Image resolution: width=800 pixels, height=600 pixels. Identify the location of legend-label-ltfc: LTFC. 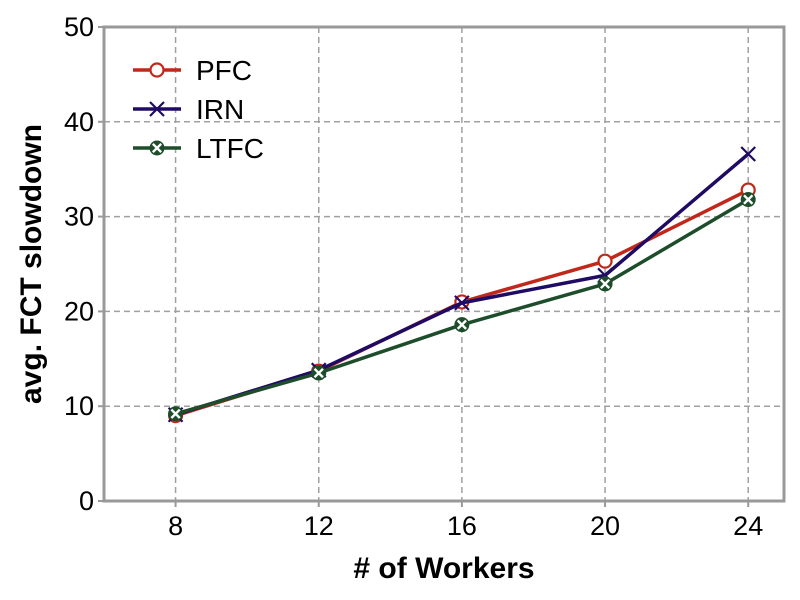
(230, 148).